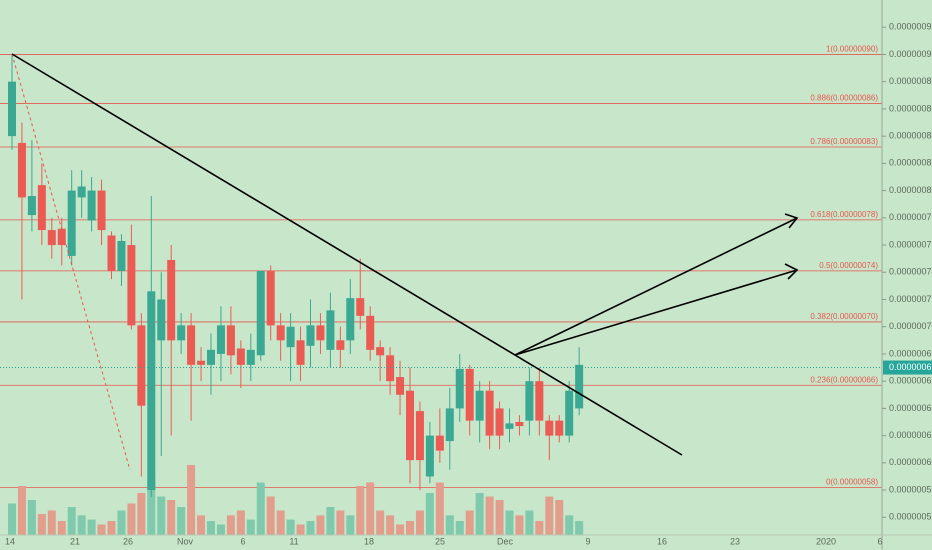 The width and height of the screenshot is (932, 550). Describe the element at coordinates (910, 190) in the screenshot. I see `y-tick-label: 0.00000080` at that location.